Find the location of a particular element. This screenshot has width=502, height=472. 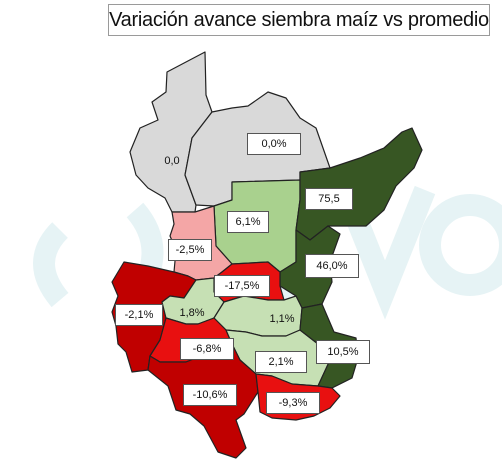

value-label-center-south: 1,1% is located at coordinates (282, 319).